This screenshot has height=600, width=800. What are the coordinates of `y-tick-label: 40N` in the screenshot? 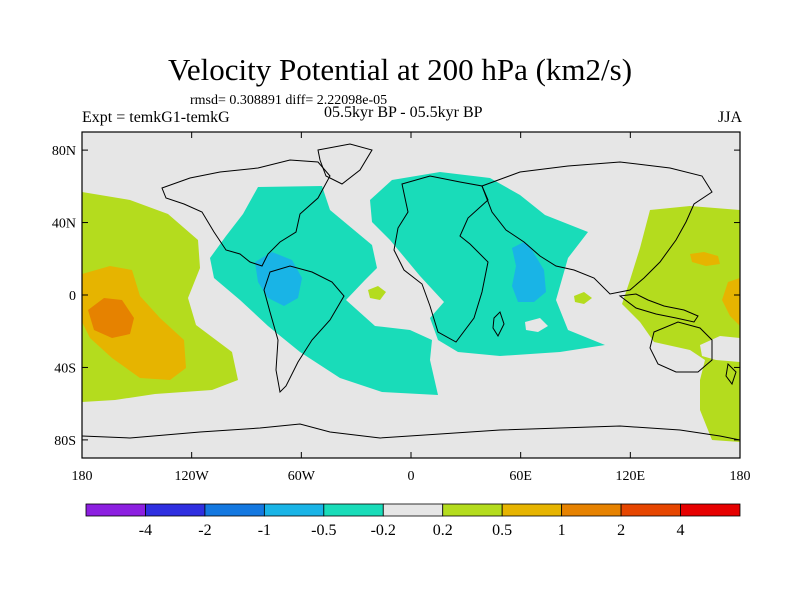 It's located at (64, 224).